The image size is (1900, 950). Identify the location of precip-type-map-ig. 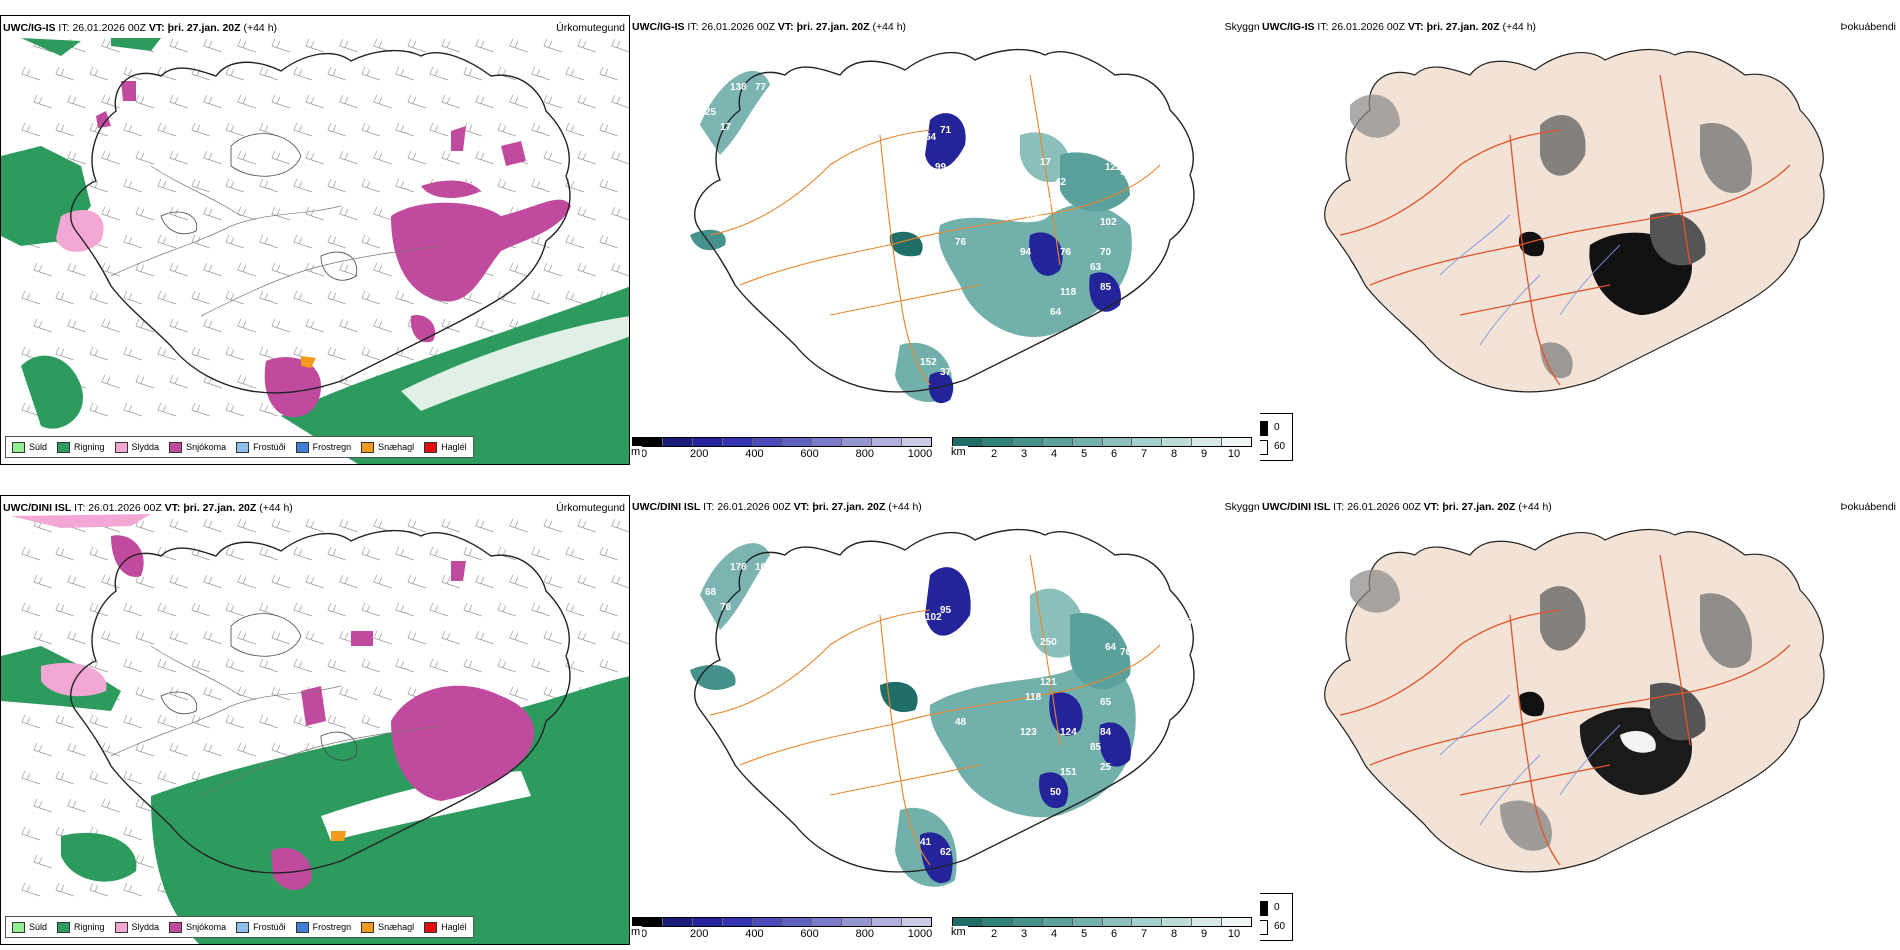
(315, 251).